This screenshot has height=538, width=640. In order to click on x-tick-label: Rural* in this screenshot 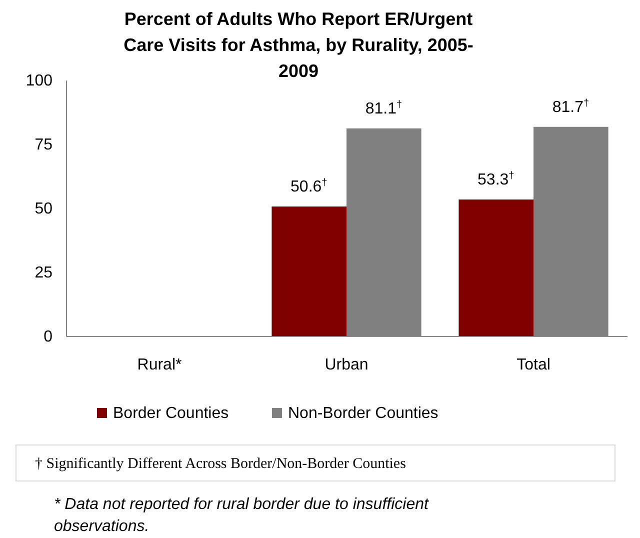, I will do `click(159, 365)`.